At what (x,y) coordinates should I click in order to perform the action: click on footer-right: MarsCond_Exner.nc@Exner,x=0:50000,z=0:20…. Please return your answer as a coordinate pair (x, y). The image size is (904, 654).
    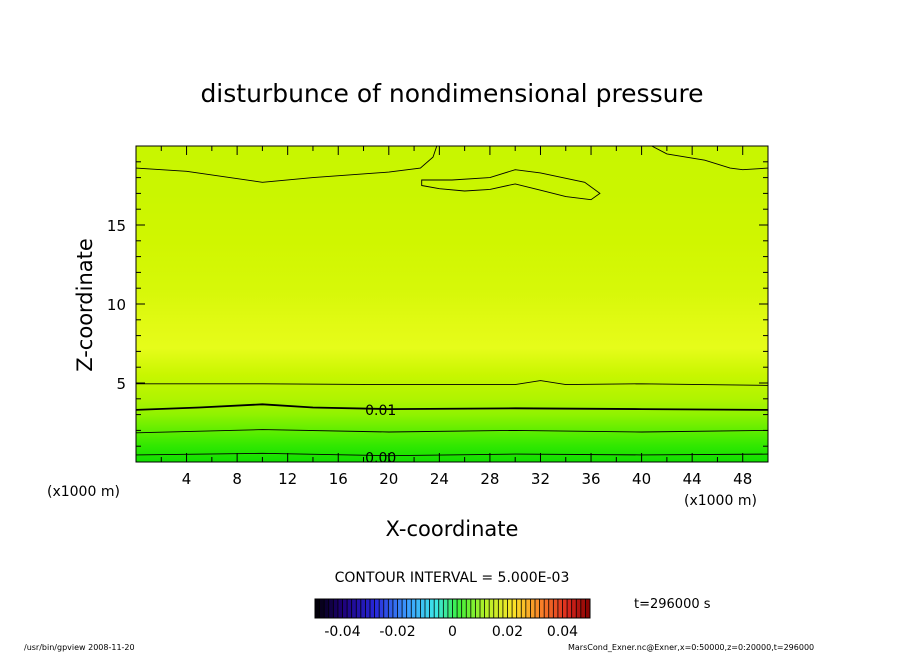
    Looking at the image, I should click on (691, 647).